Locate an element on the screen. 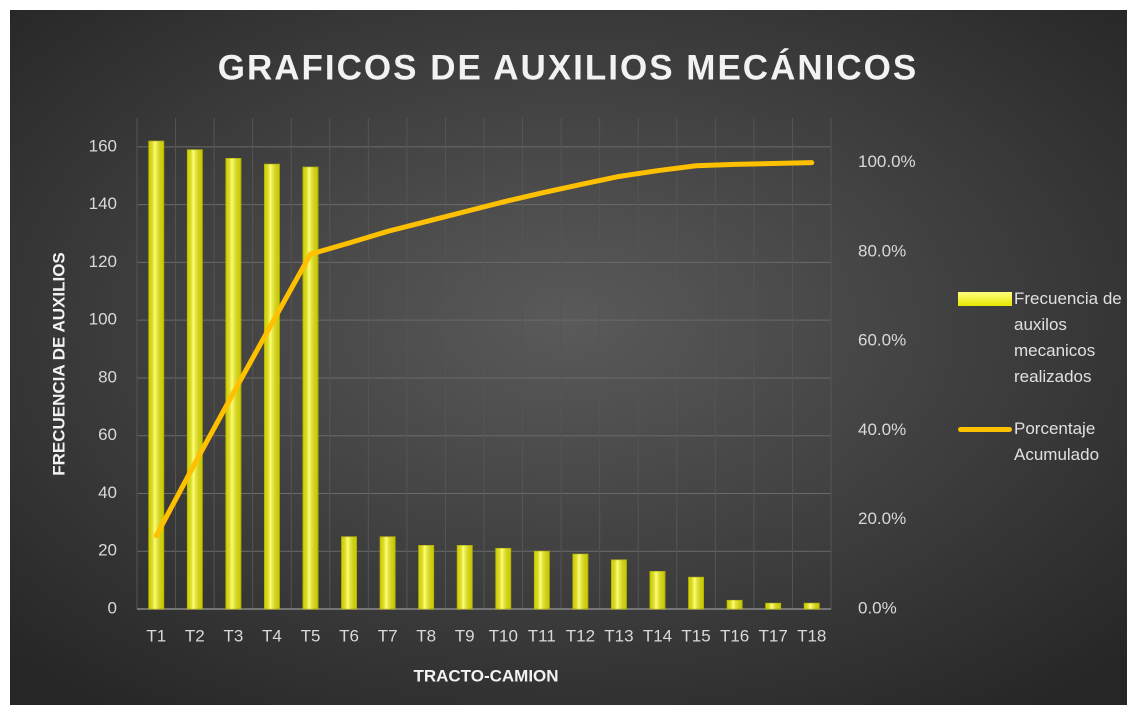 This screenshot has width=1137, height=715. y-tick-label: 120 is located at coordinates (103, 261).